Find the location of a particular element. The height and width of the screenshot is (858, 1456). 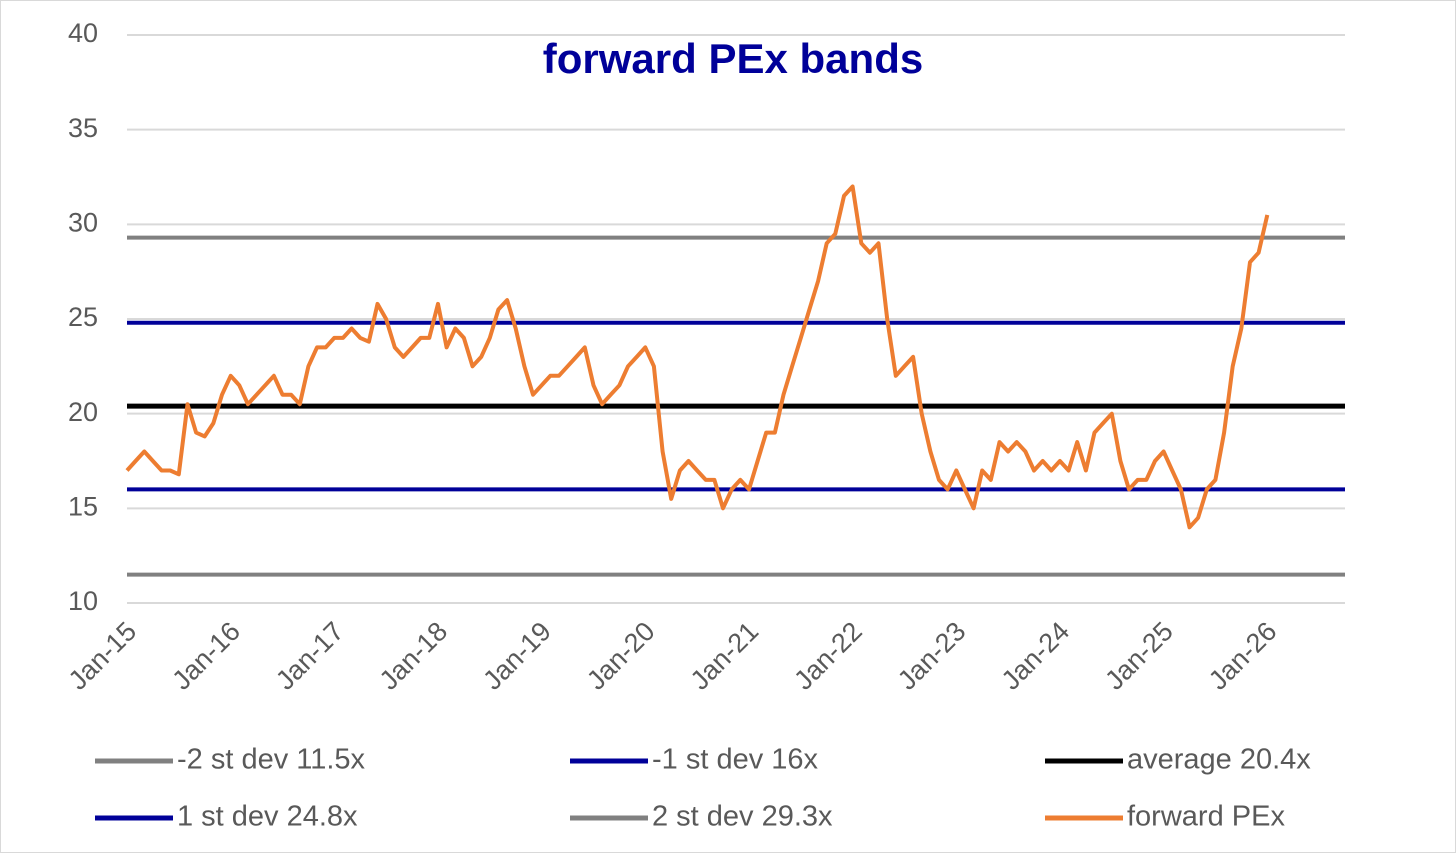

legend-label: -2 st dev 11.5x is located at coordinates (271, 760).